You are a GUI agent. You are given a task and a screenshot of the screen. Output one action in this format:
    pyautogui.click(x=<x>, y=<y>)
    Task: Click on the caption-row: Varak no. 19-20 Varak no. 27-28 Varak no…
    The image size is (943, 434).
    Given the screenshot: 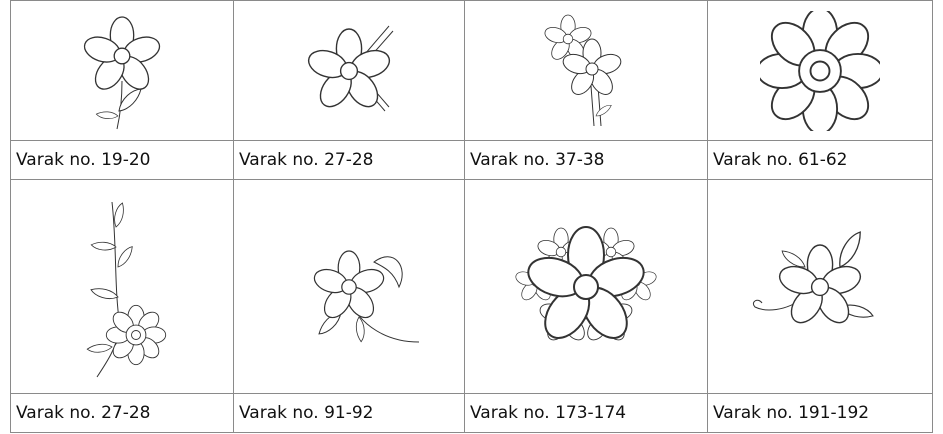 What is the action you would take?
    pyautogui.click(x=471, y=160)
    